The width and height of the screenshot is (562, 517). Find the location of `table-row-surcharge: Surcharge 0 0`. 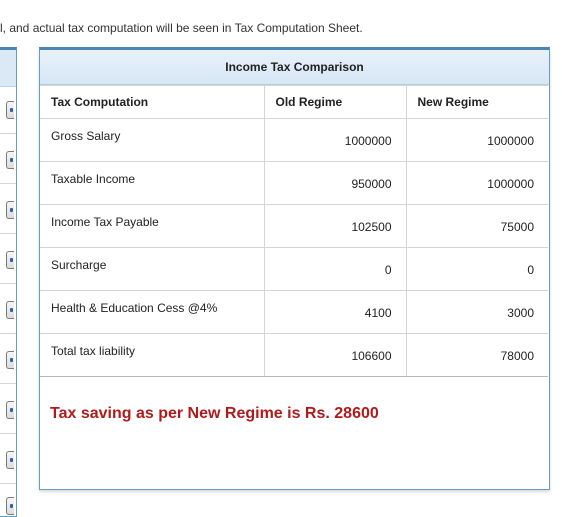

table-row-surcharge: Surcharge 0 0 is located at coordinates (294, 269).